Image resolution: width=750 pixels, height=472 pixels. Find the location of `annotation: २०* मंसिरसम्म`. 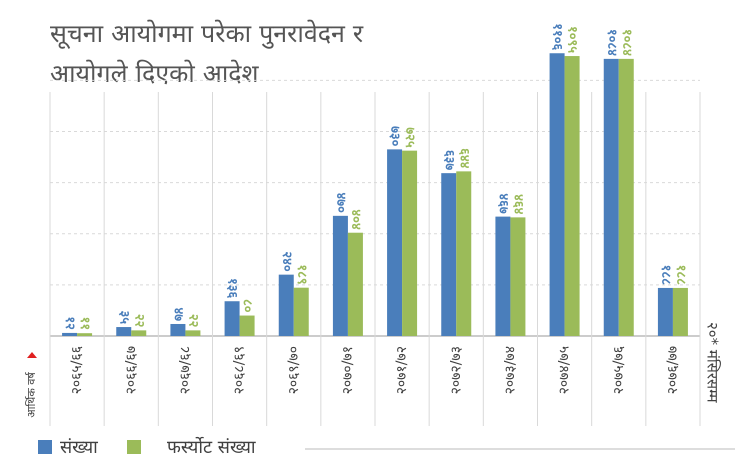

annotation: २०* मंसिरसम्म is located at coordinates (713, 363).